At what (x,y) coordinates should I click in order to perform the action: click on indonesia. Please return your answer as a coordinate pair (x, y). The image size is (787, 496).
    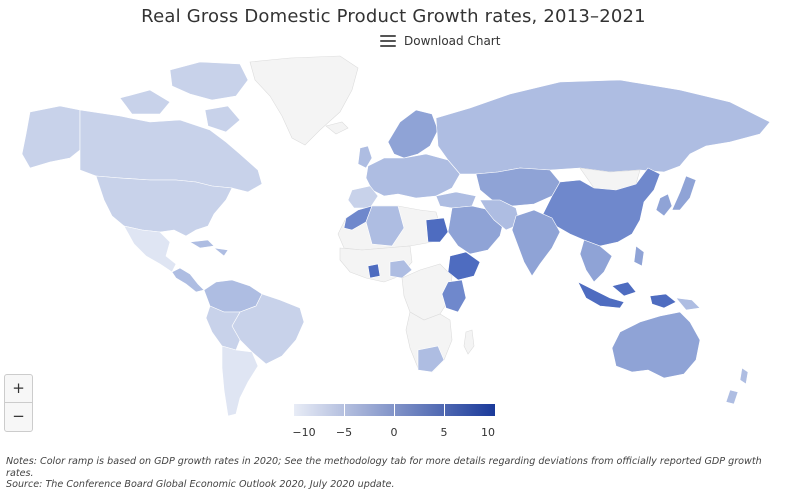
    Looking at the image, I should click on (627, 295).